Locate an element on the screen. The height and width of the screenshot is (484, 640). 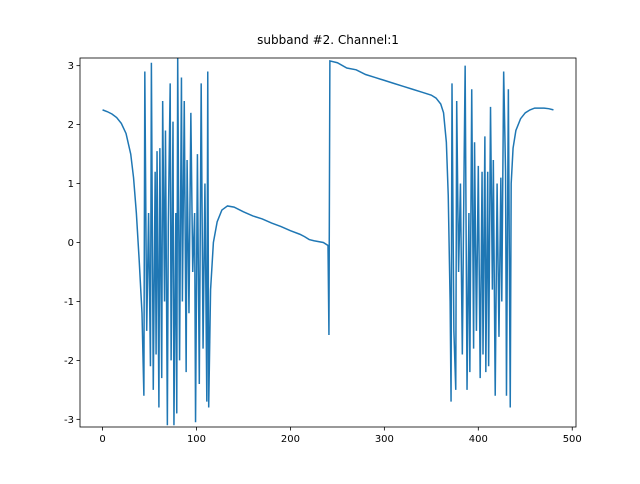
y-tick-label: -1 is located at coordinates (69, 302).